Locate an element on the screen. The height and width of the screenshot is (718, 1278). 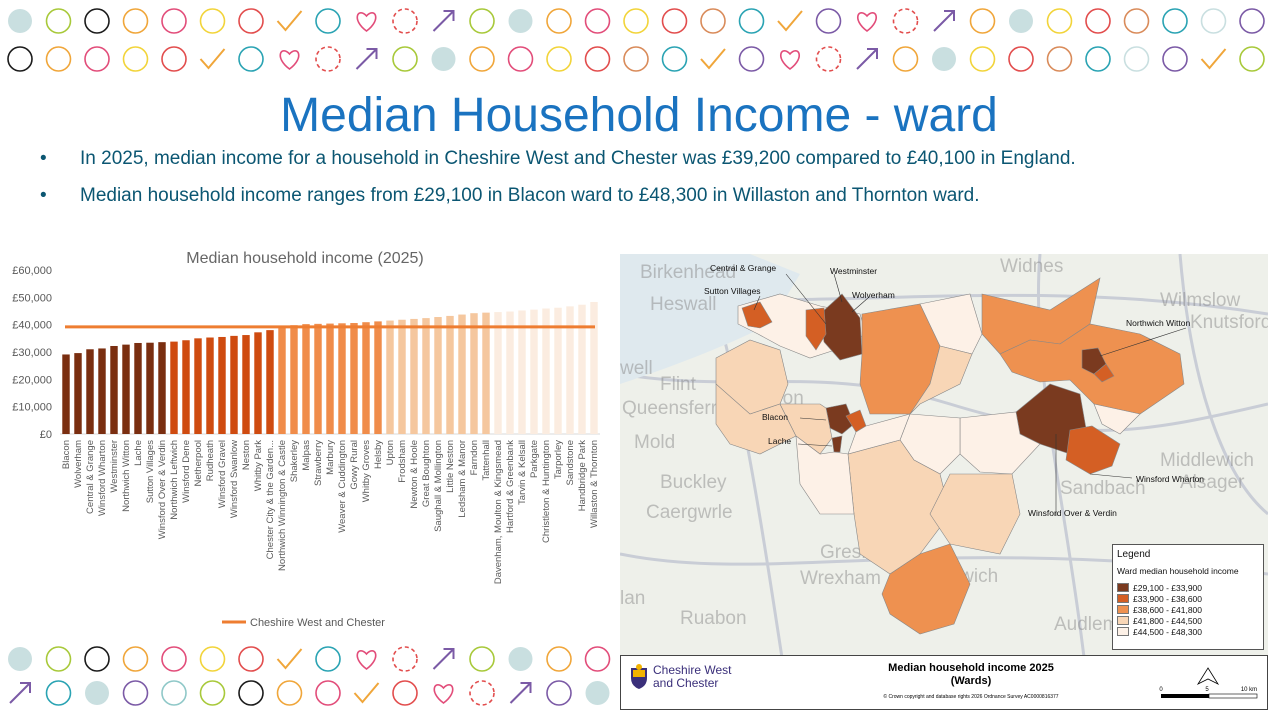
map-place-label: Flint is located at coordinates (678, 384).